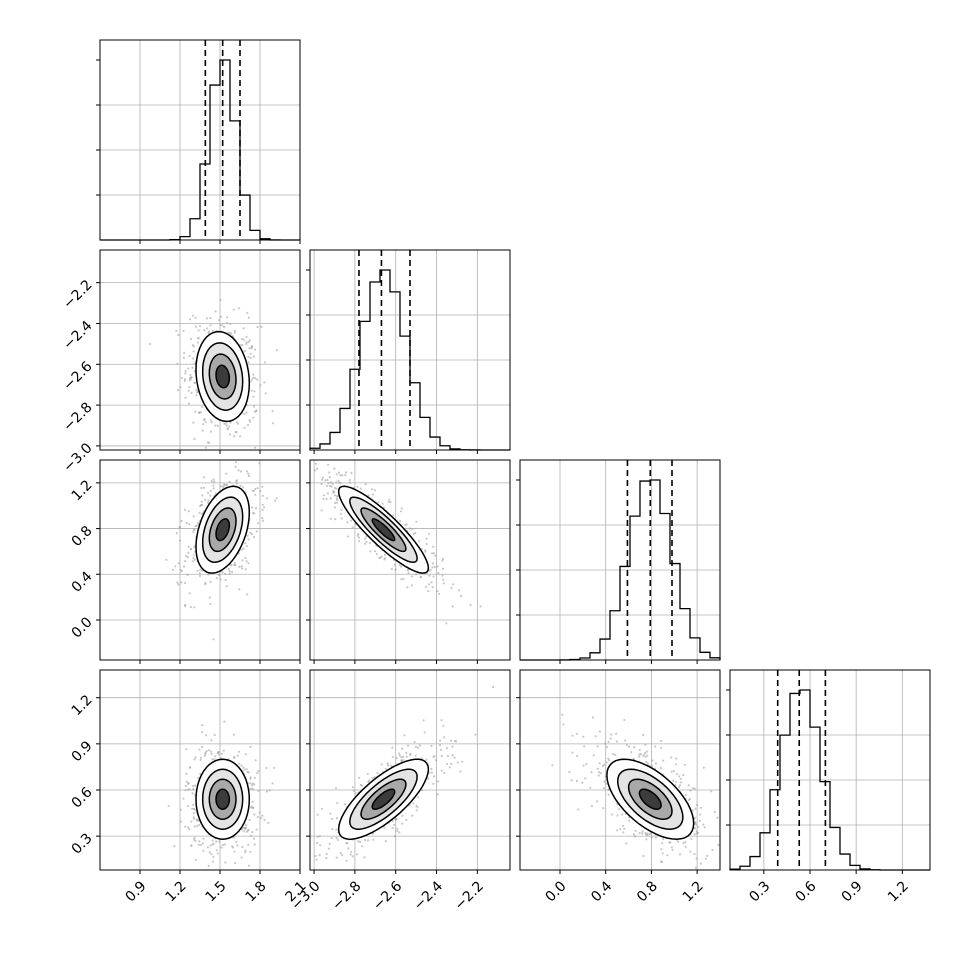  Describe the element at coordinates (82, 490) in the screenshot. I see `y-tick-label: 1.2` at that location.